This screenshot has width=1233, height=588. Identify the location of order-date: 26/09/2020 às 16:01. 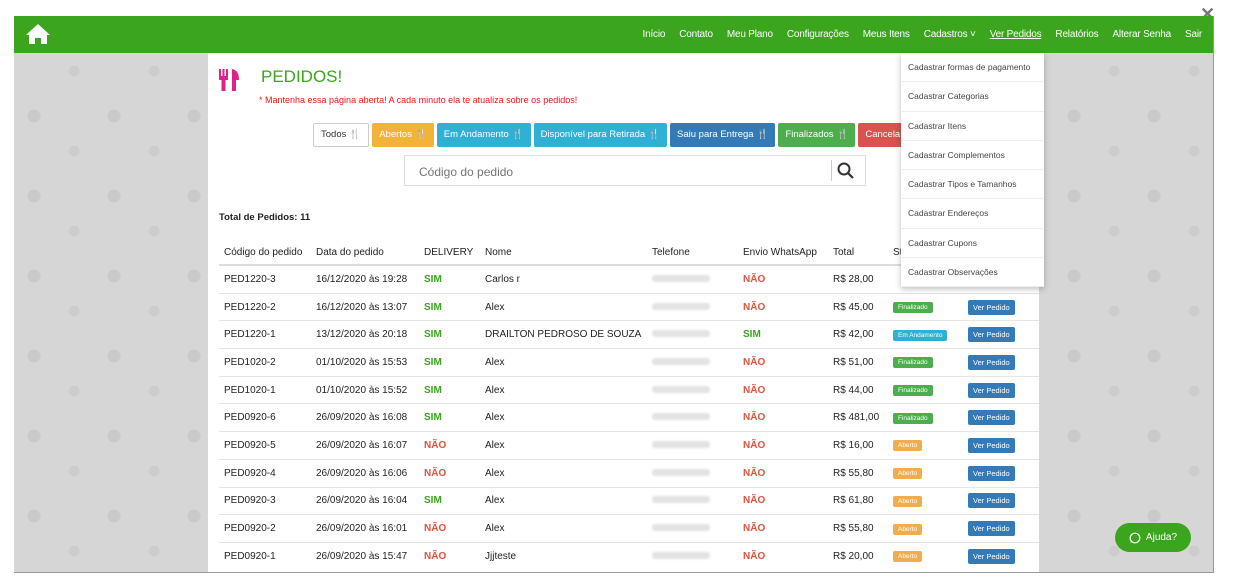
(365, 528).